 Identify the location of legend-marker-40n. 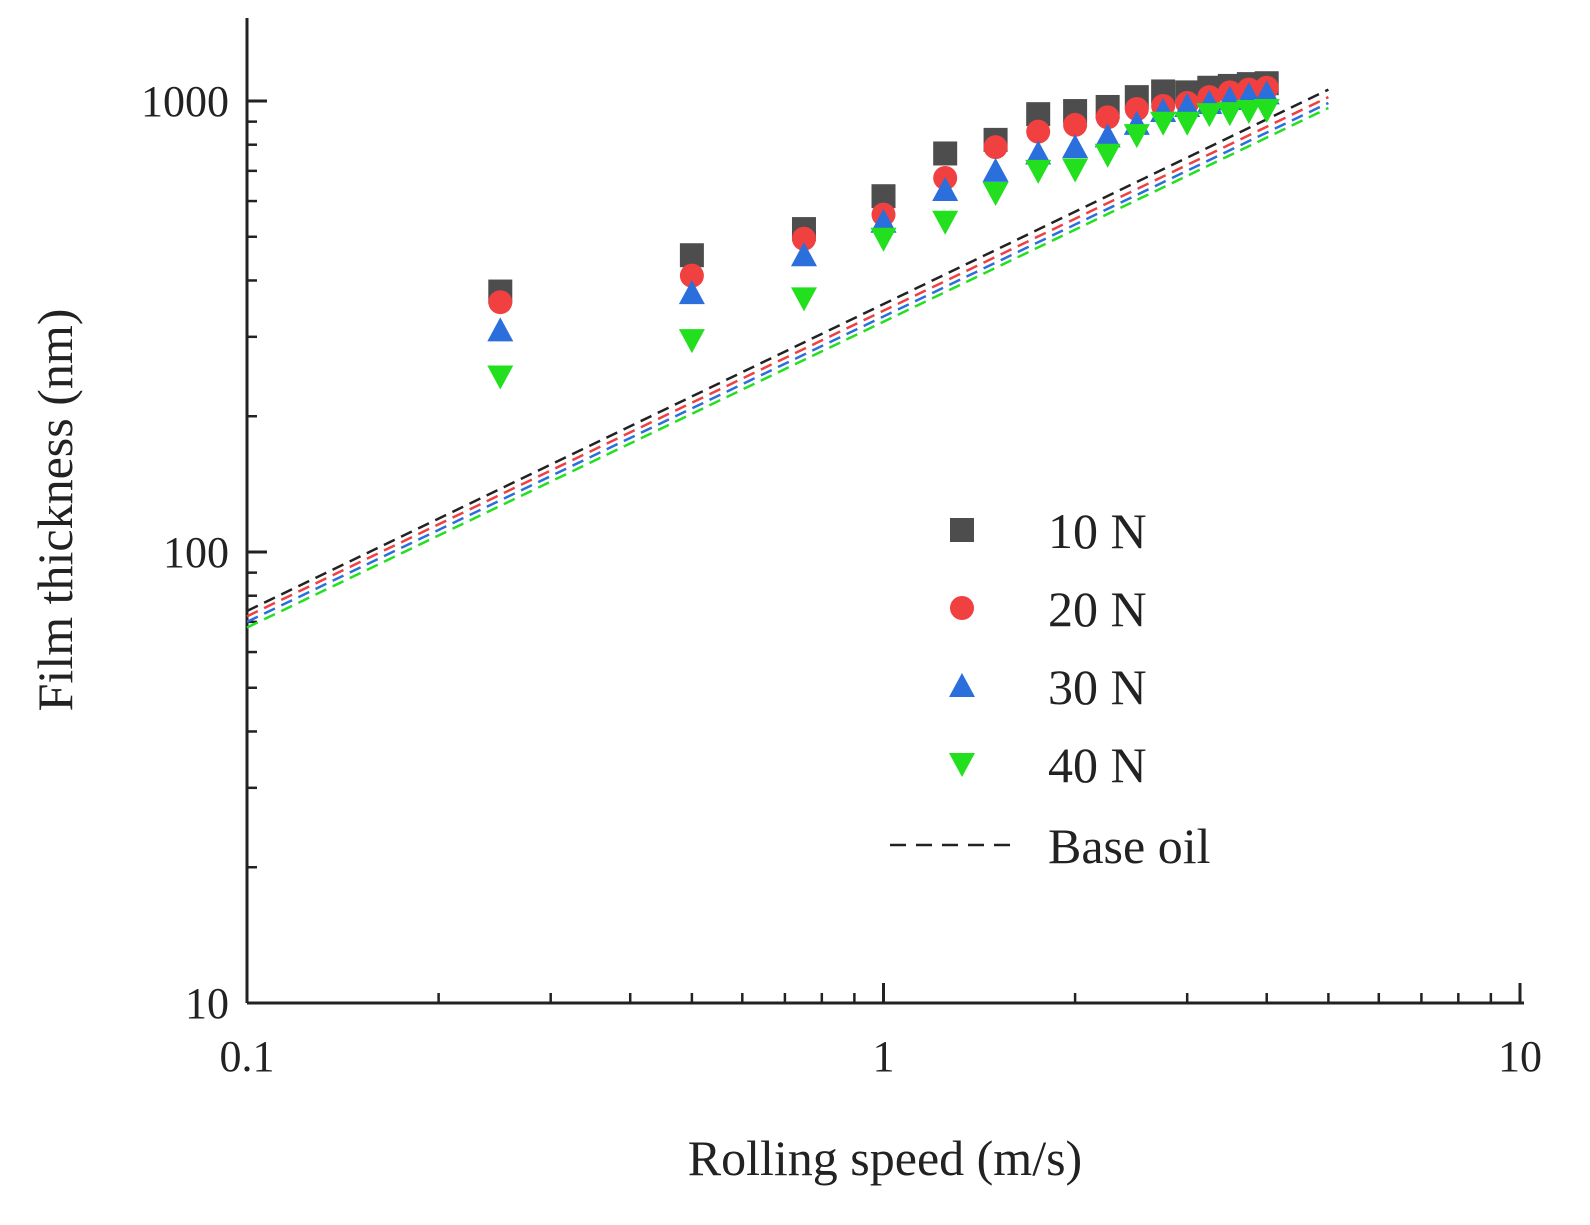
(962, 765).